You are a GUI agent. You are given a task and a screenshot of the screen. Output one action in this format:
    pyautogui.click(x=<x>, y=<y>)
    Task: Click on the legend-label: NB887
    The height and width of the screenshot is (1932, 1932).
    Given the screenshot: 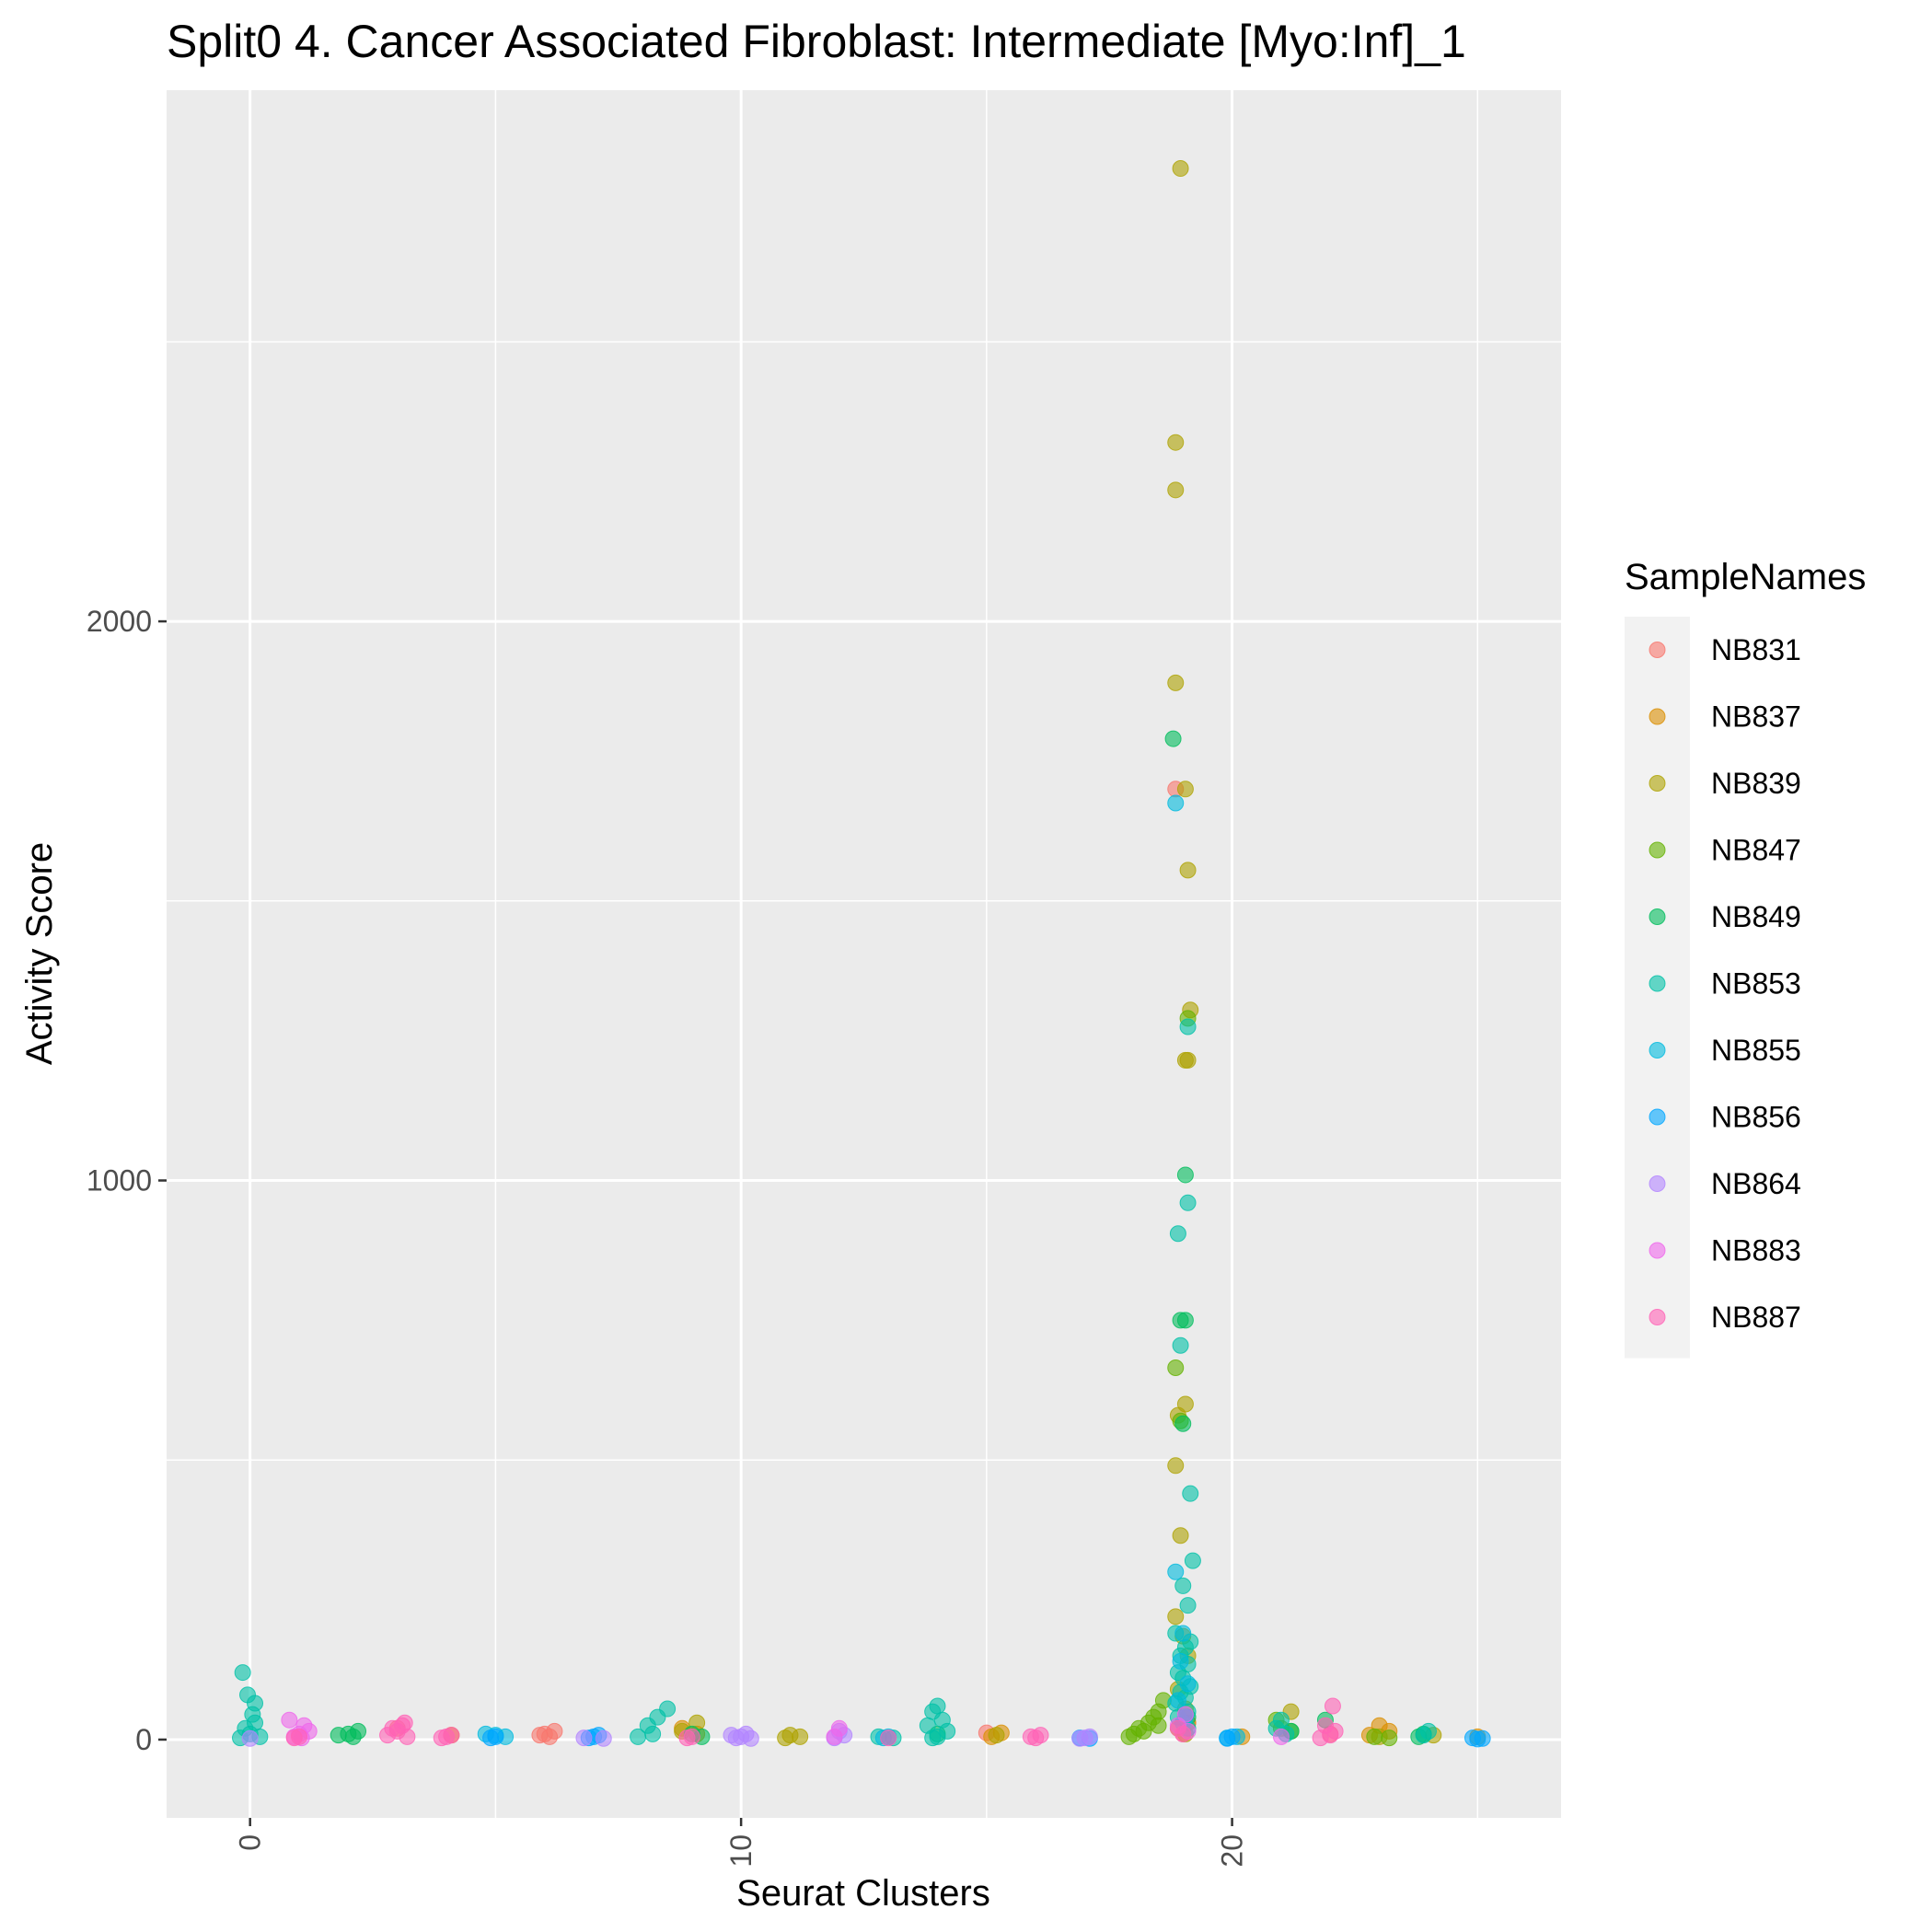 What is the action you would take?
    pyautogui.click(x=1756, y=1318)
    